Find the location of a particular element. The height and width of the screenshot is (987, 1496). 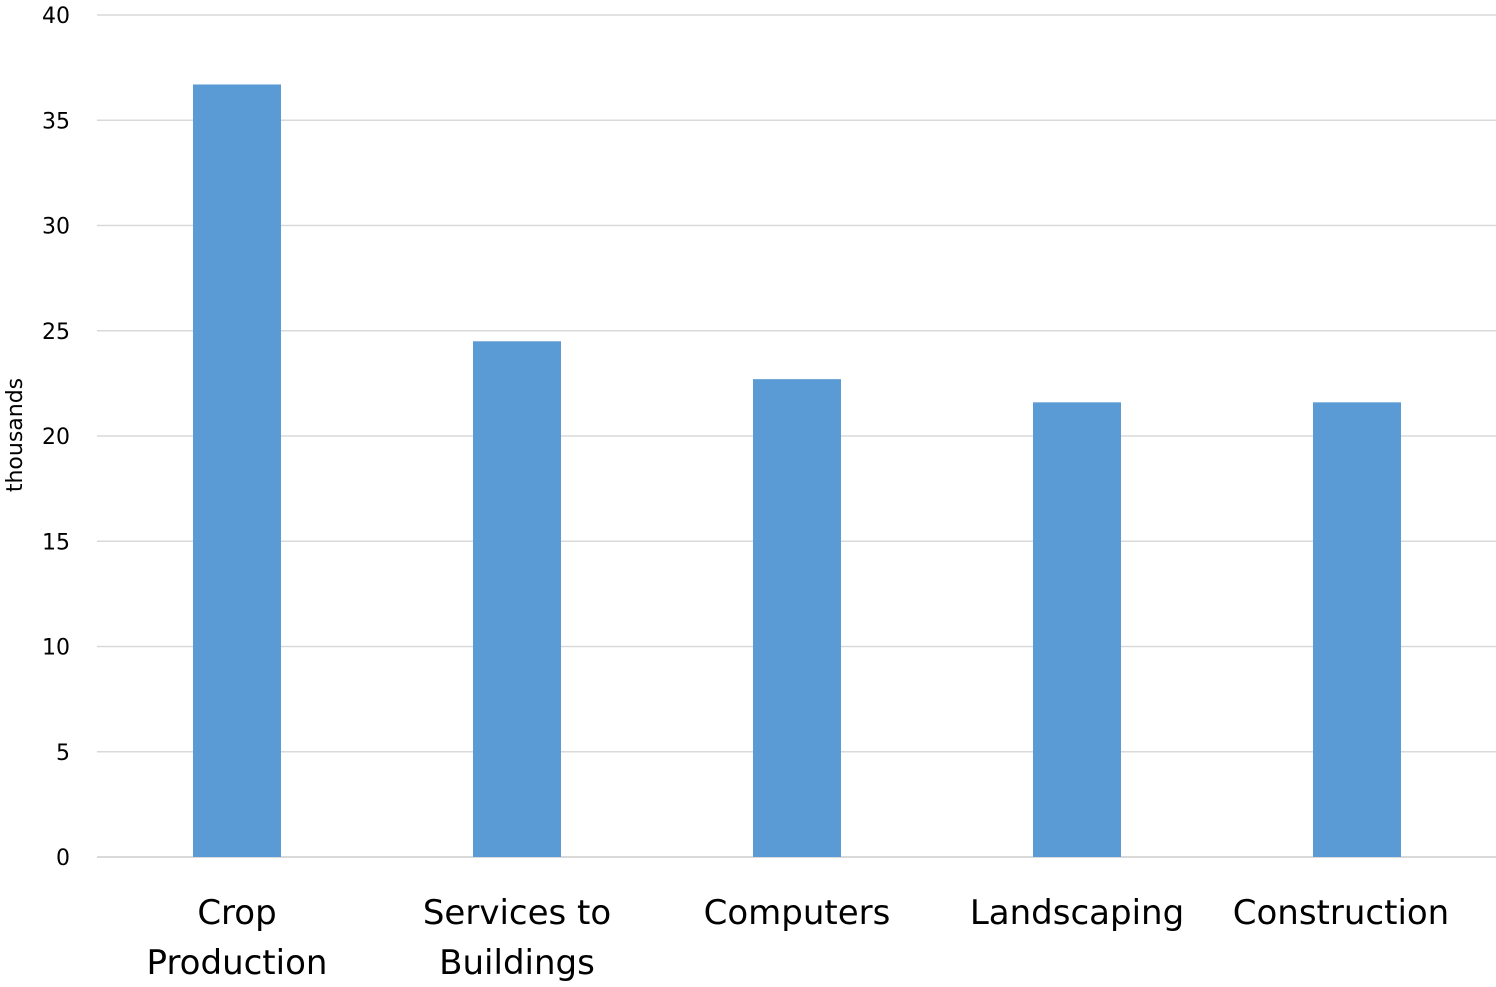

y-axis-label: thousands is located at coordinates (15, 435).